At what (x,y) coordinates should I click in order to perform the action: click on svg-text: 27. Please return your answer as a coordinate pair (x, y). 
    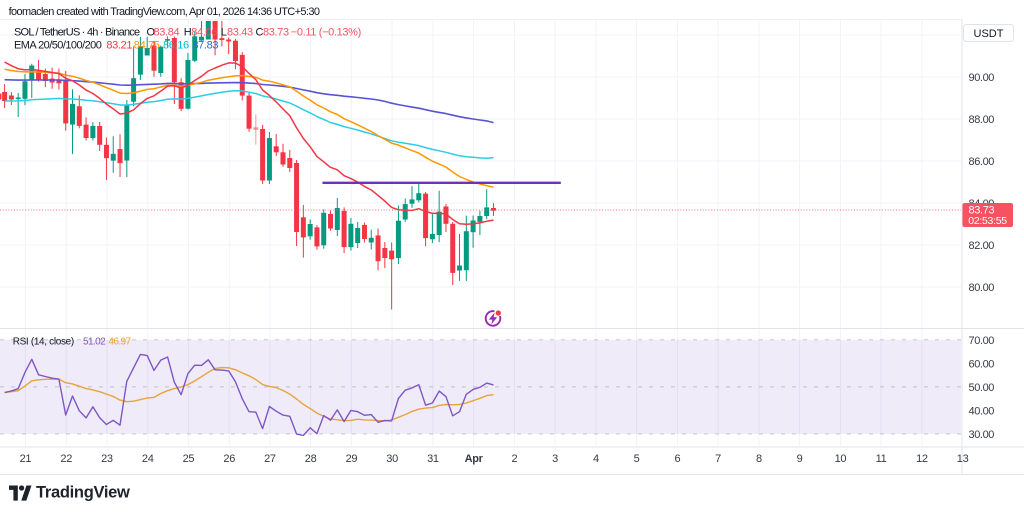
    Looking at the image, I should click on (270, 459).